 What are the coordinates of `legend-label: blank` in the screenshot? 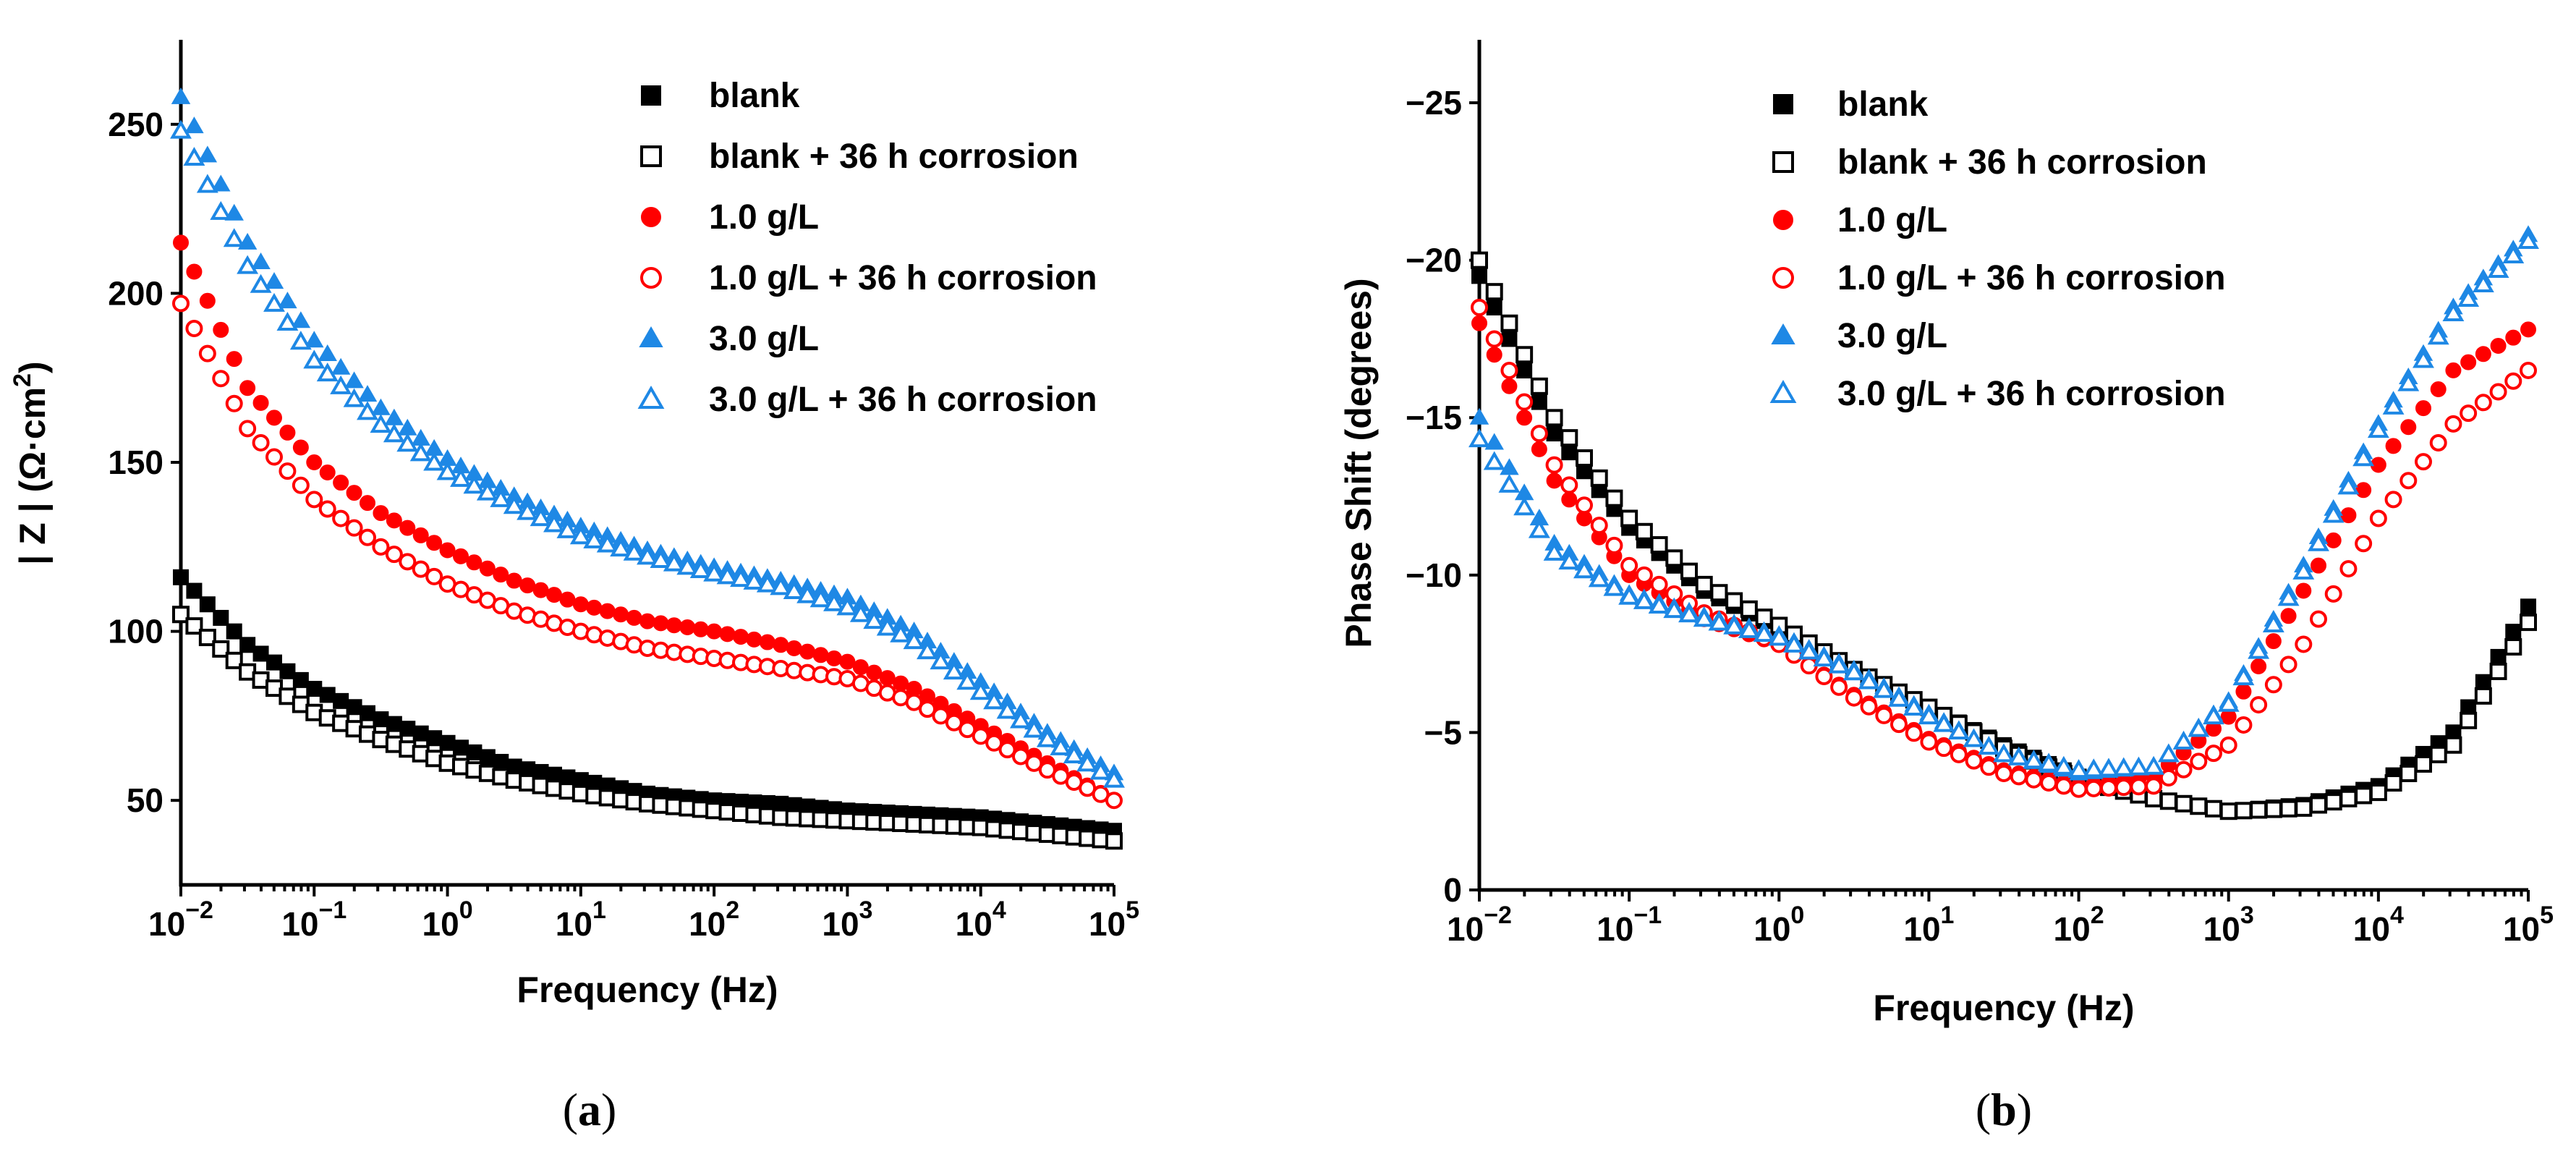 It's located at (1883, 104).